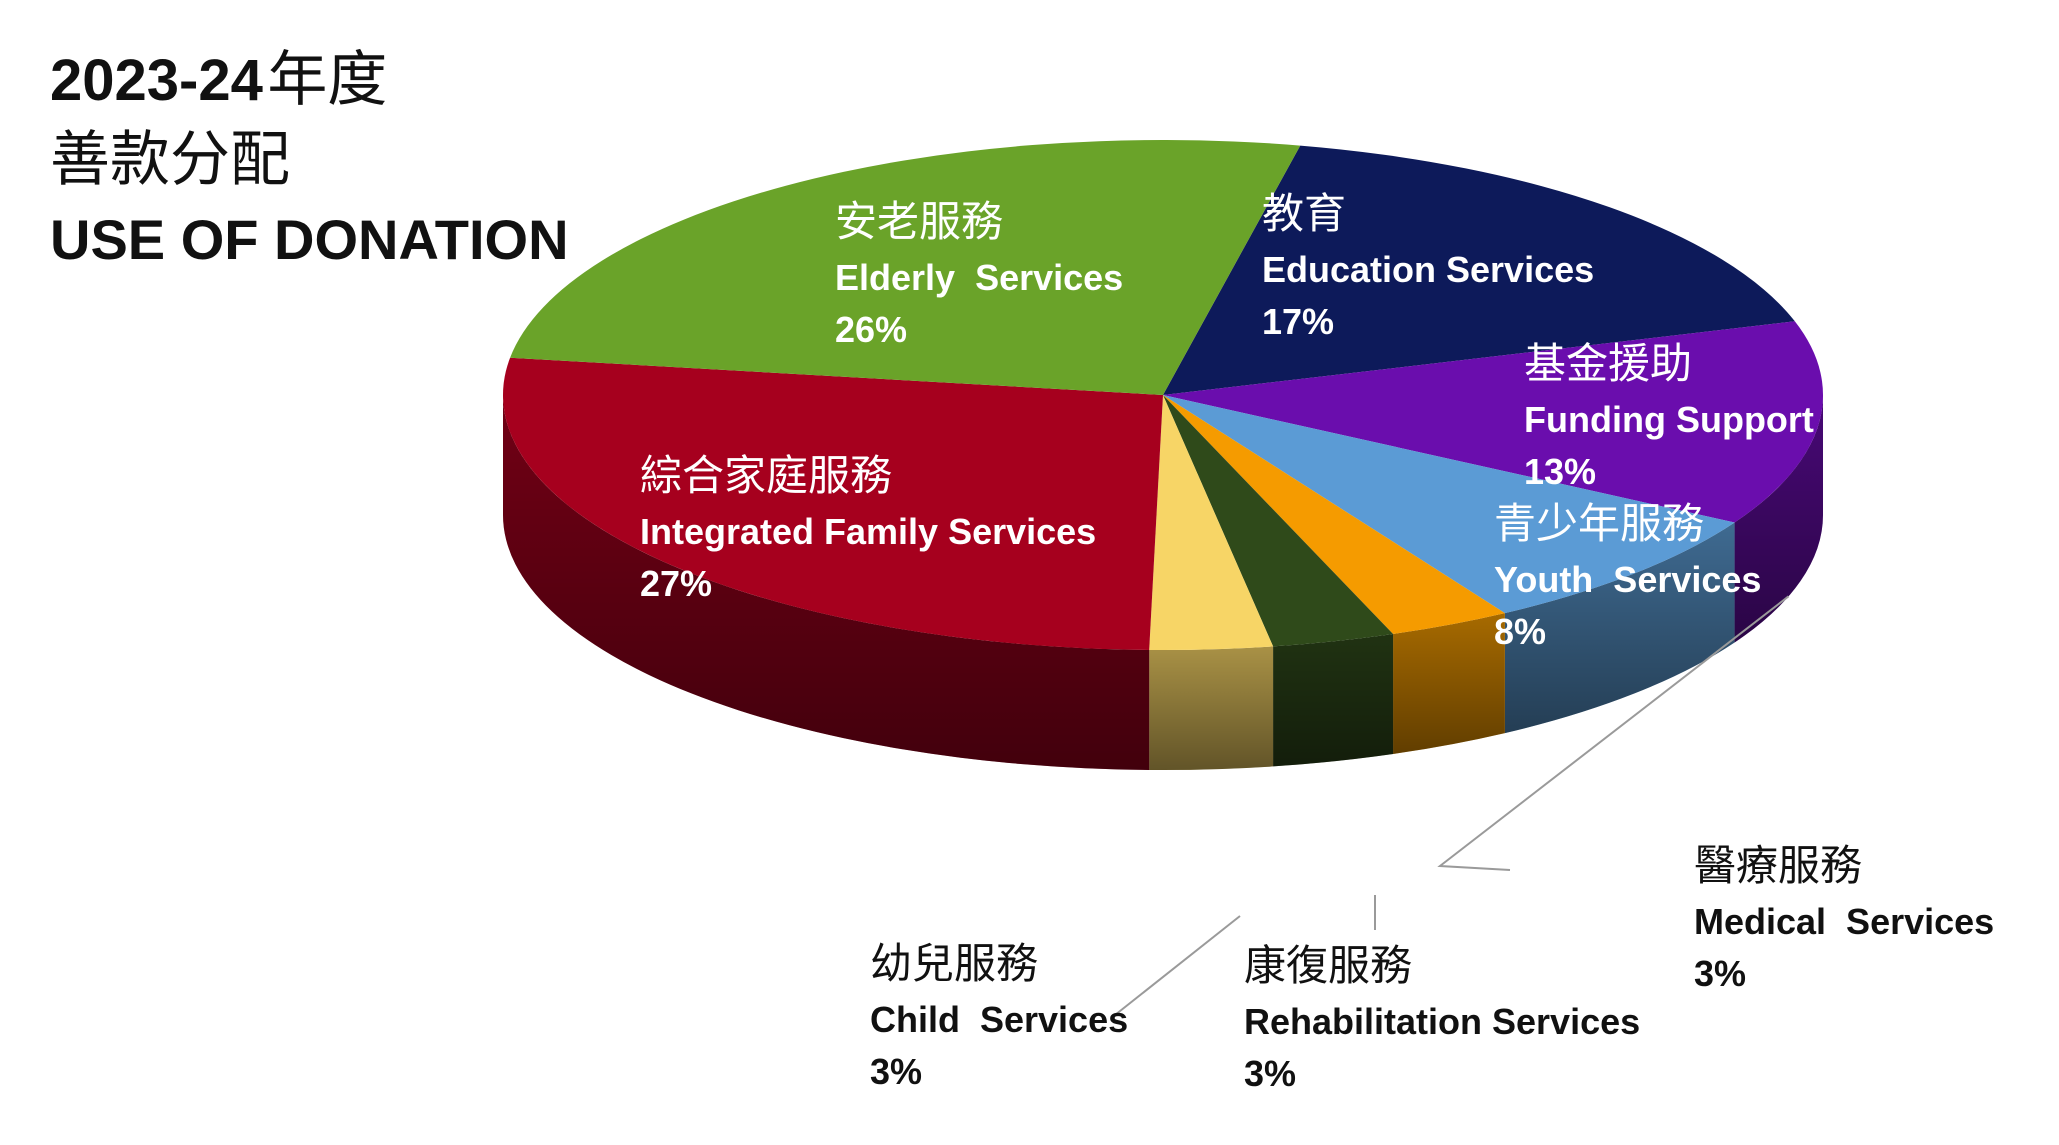 The image size is (2059, 1145). Describe the element at coordinates (919, 221) in the screenshot. I see `slice-label-zh-7: 安老服務` at that location.